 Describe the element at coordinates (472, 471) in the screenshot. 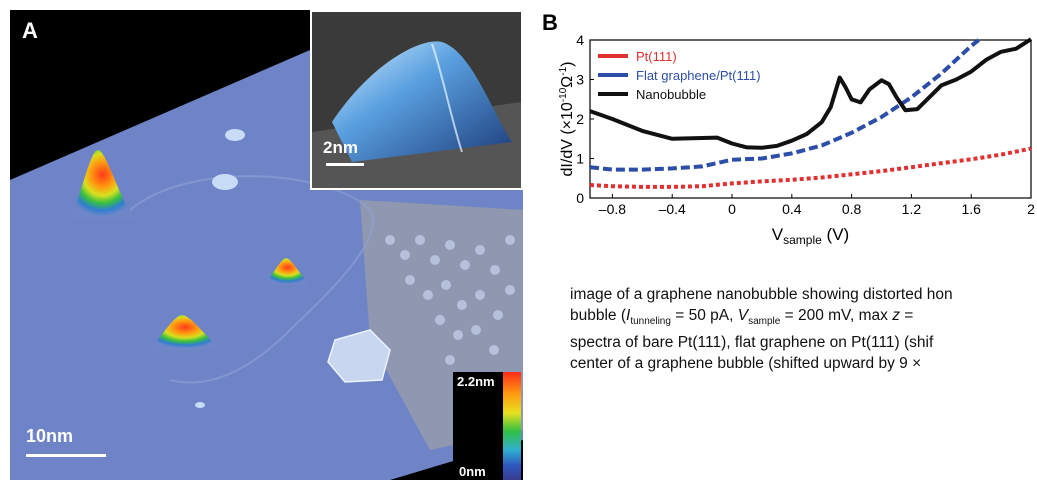

I see `colorbar-min-label: 0nm` at that location.